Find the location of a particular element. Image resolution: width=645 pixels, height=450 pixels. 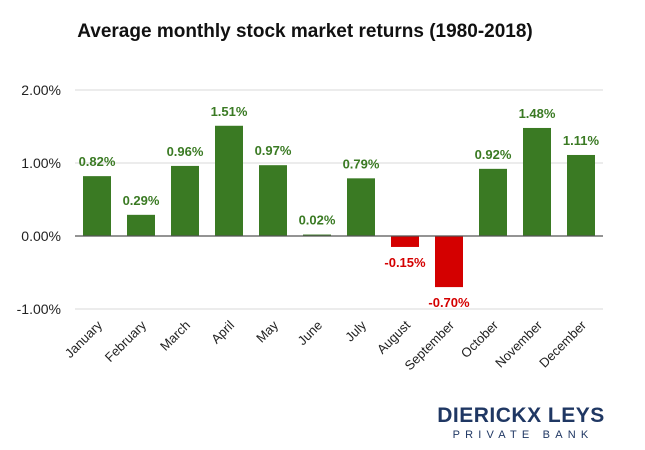

bar-november is located at coordinates (537, 181).